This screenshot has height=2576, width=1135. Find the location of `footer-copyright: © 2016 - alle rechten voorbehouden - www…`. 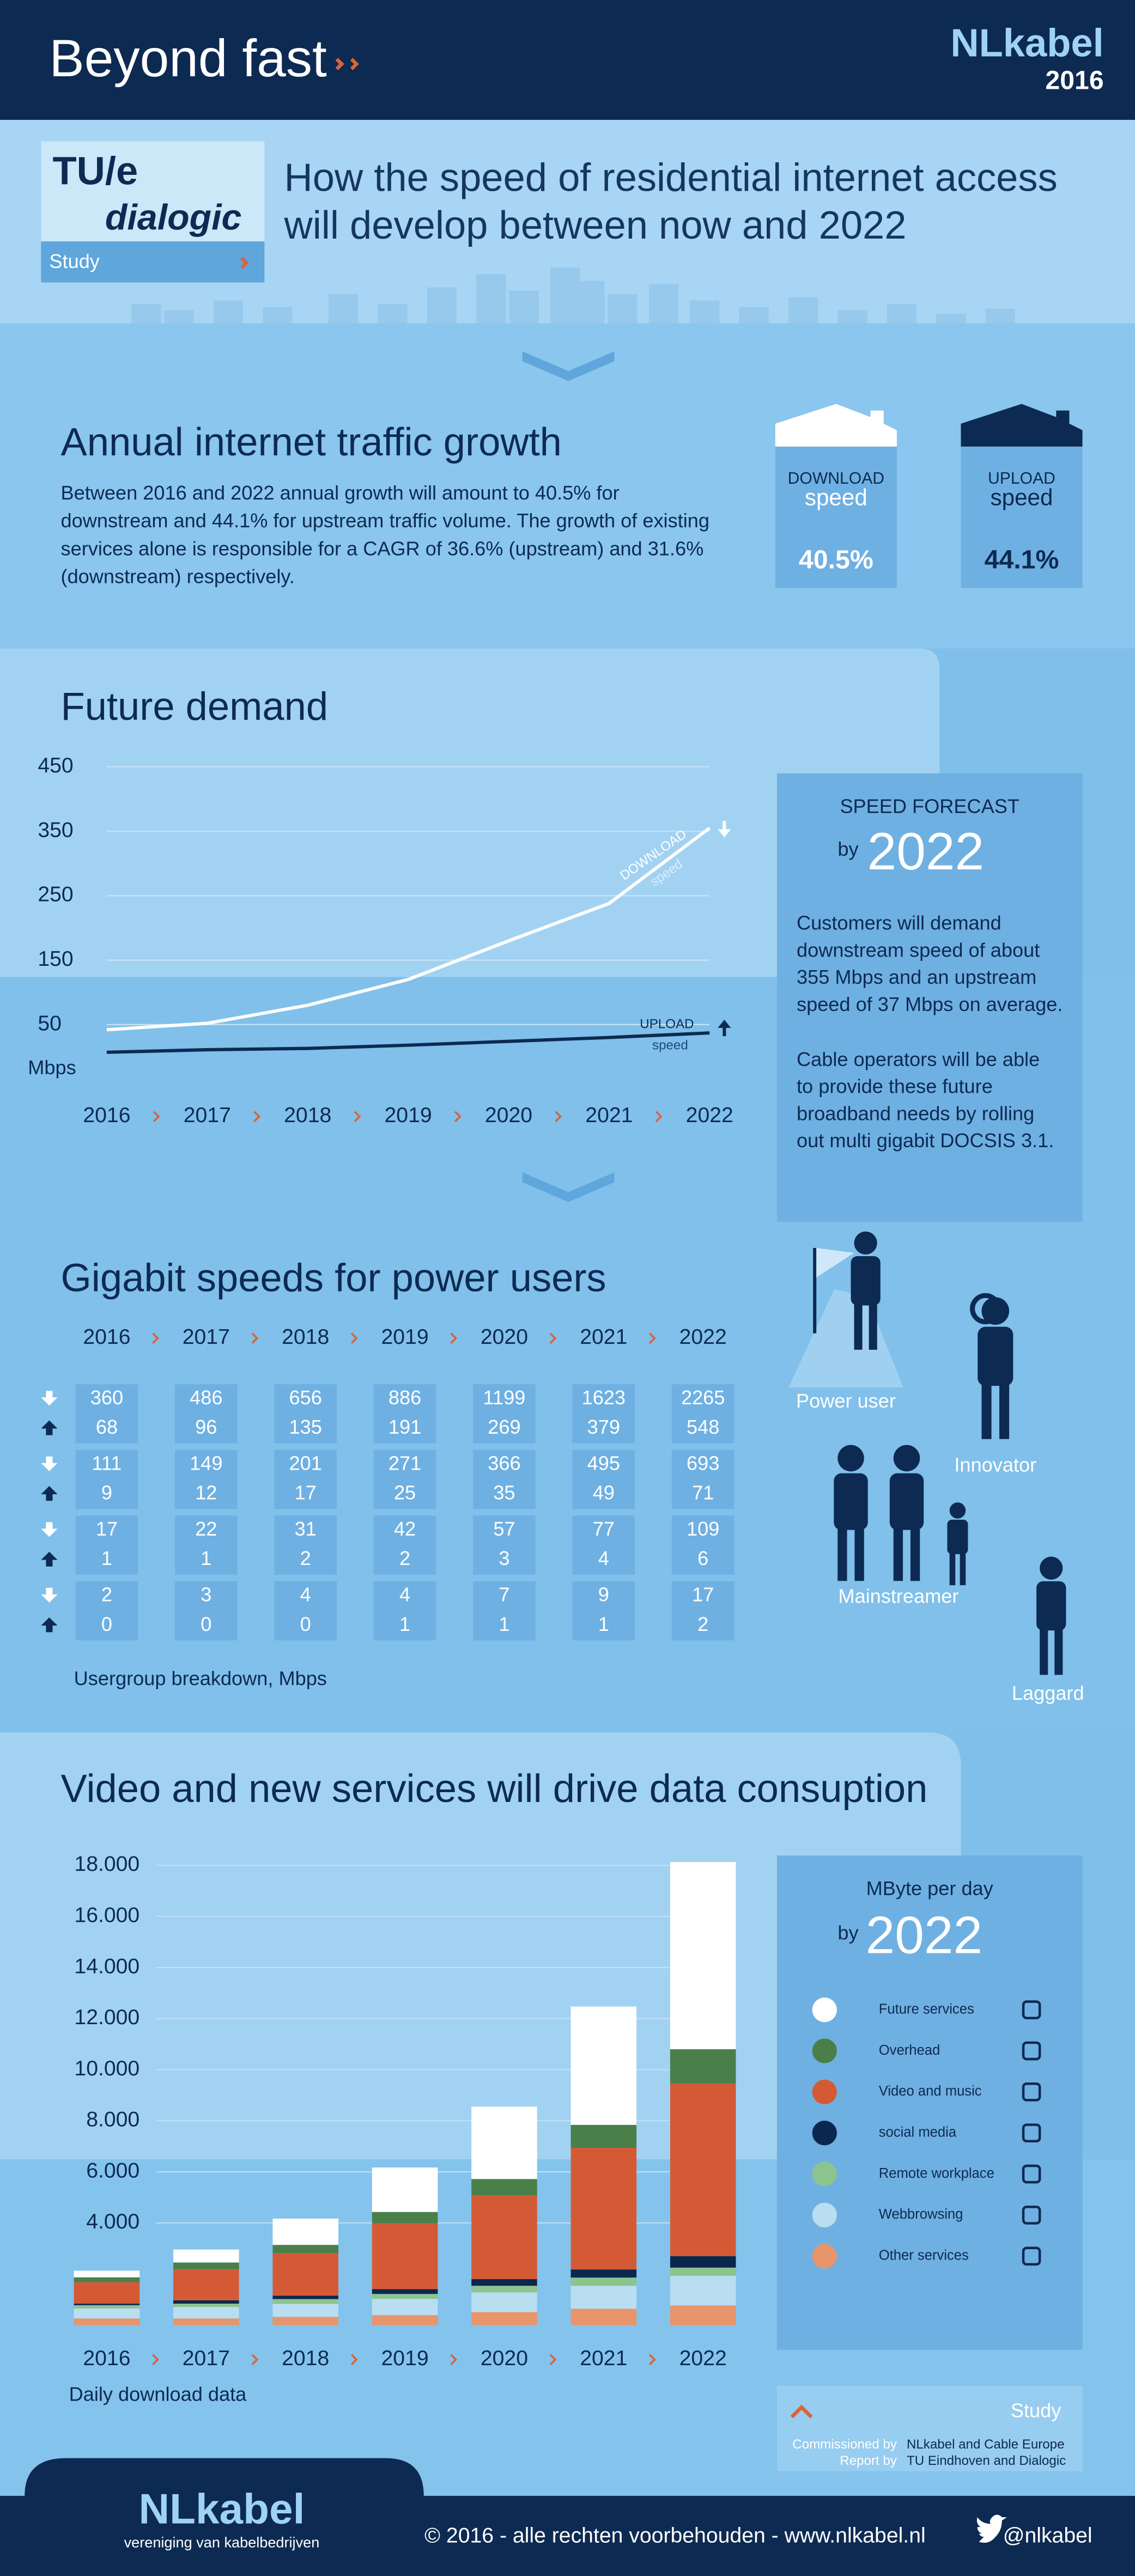

footer-copyright: © 2016 - alle rechten voorbehouden - www… is located at coordinates (675, 2536).